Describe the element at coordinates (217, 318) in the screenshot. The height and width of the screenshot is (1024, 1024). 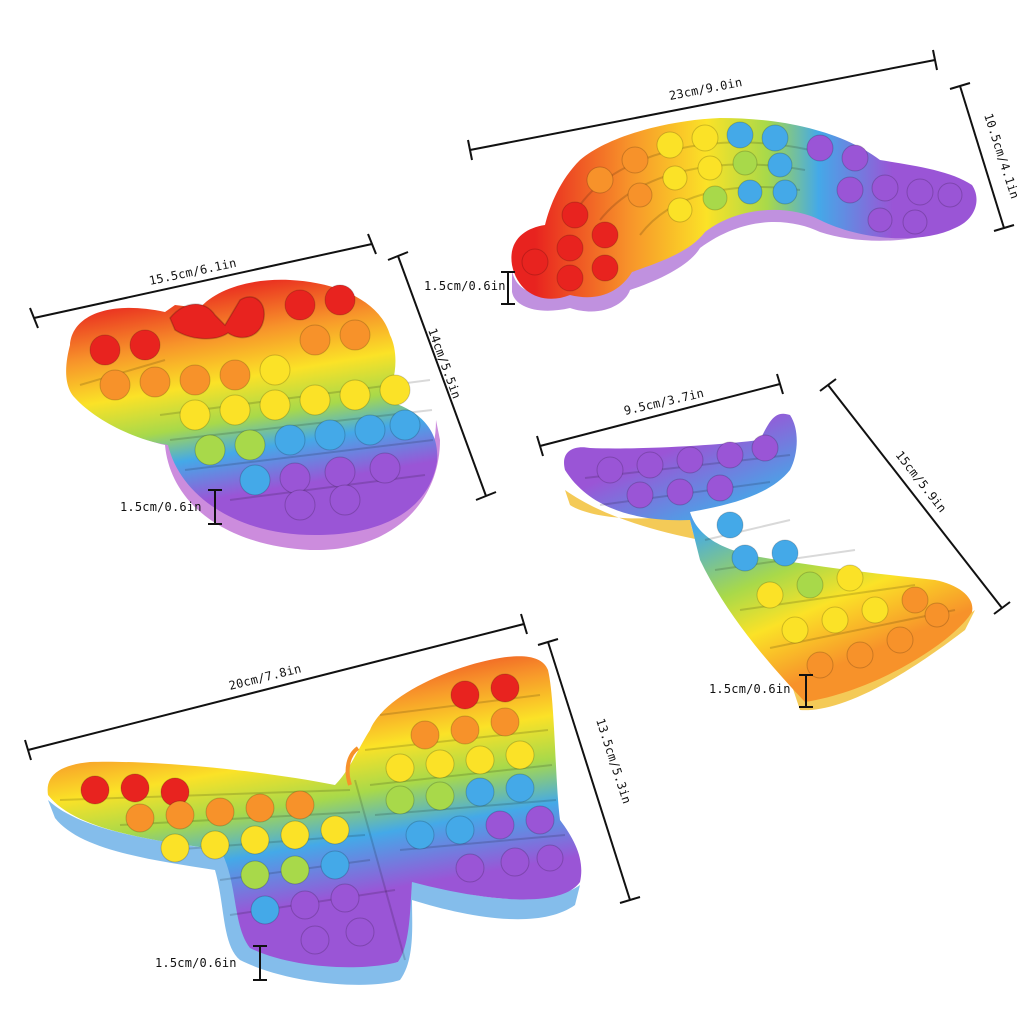
I see `bow-shape` at that location.